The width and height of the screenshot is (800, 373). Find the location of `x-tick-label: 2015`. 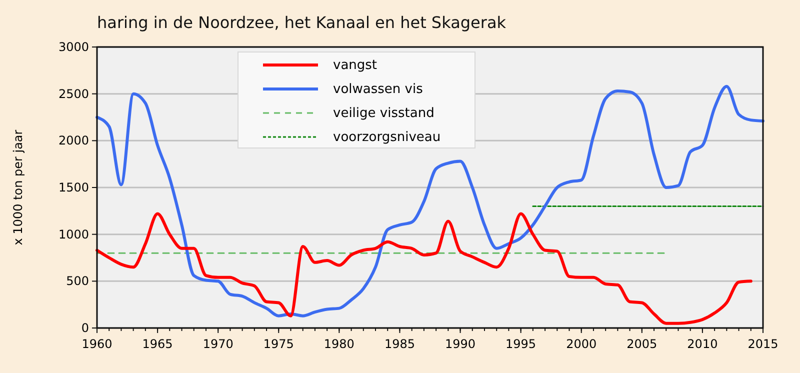

x-tick-label: 2015 is located at coordinates (763, 344).